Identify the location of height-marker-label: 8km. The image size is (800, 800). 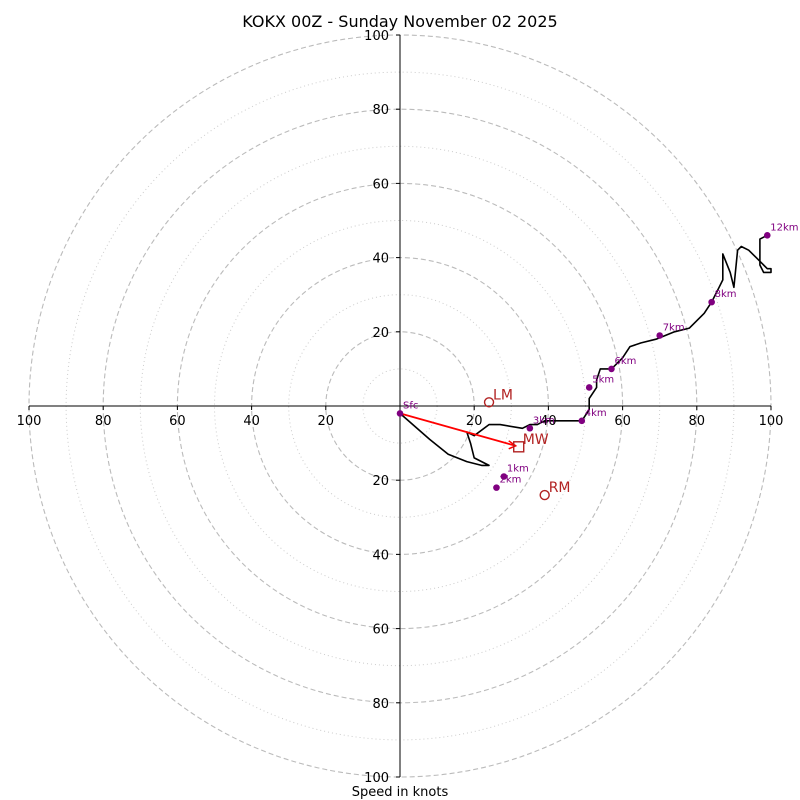
(726, 294).